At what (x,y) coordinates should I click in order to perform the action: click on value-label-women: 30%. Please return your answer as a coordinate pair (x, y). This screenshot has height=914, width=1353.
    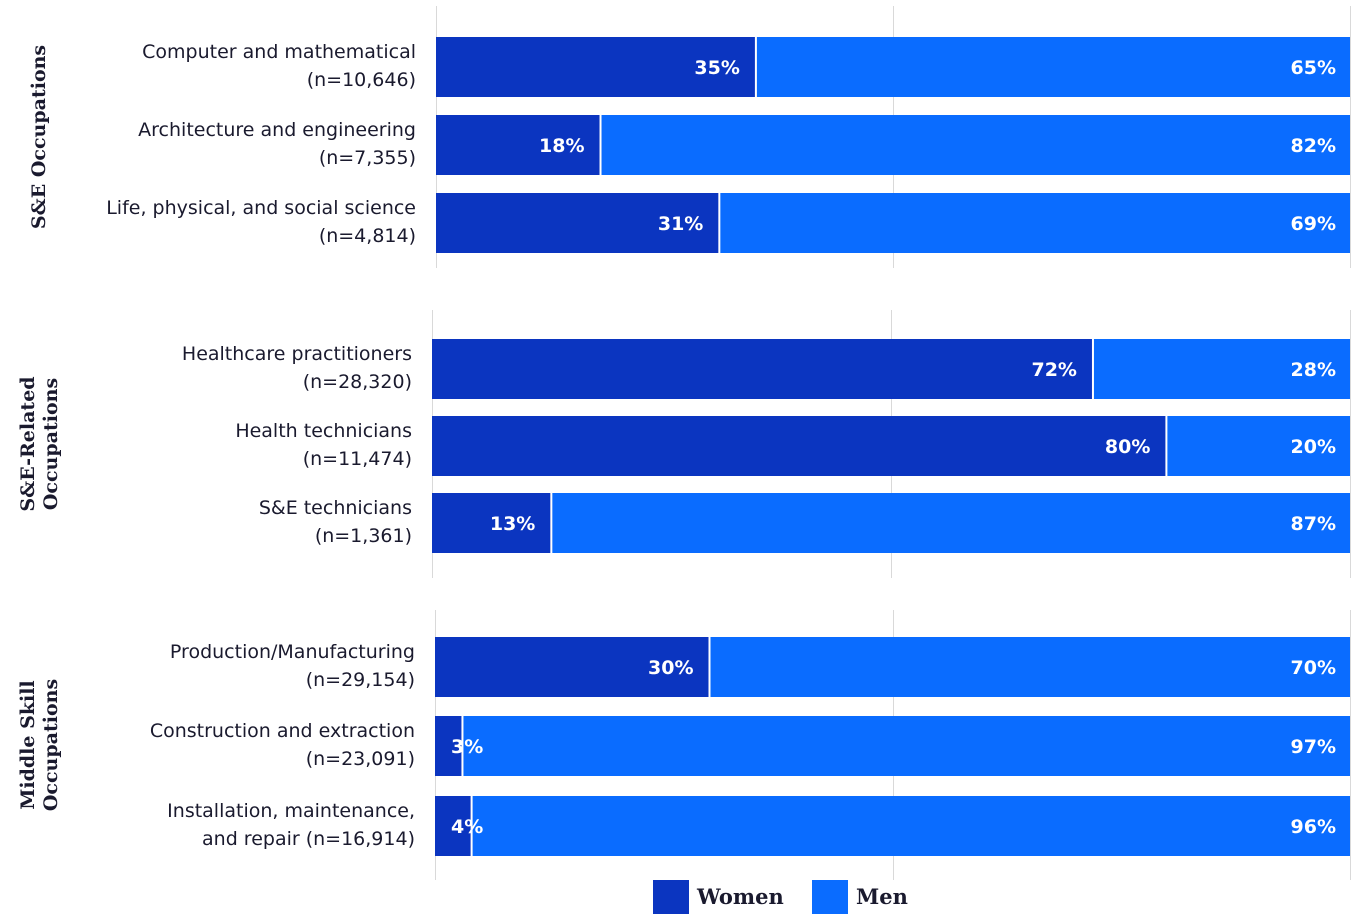
    Looking at the image, I should click on (670, 668).